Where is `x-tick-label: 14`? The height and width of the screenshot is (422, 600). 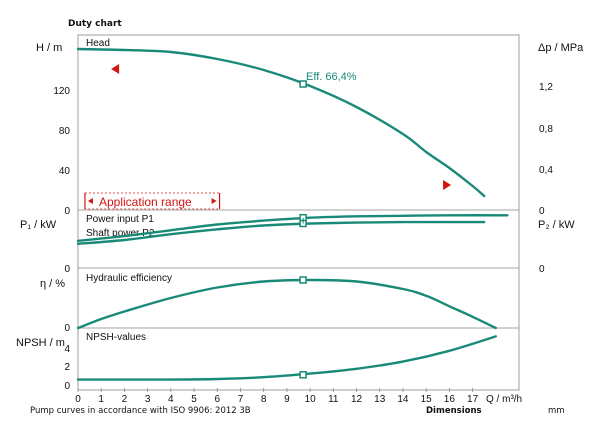 x-tick-label: 14 is located at coordinates (403, 399).